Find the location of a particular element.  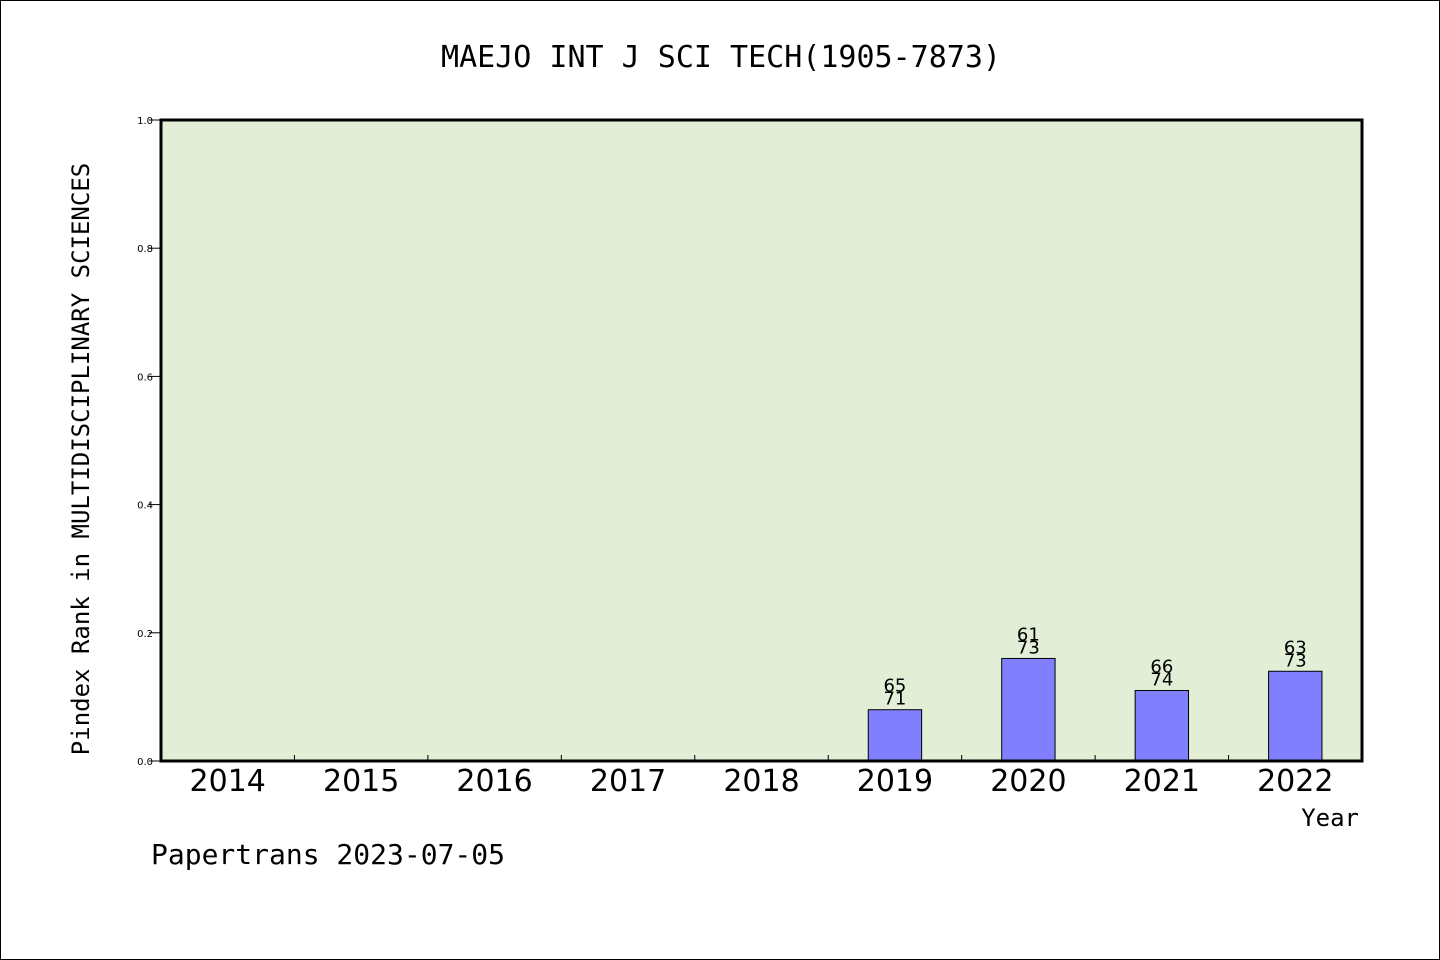

x-tick-label: 2019 is located at coordinates (895, 781).